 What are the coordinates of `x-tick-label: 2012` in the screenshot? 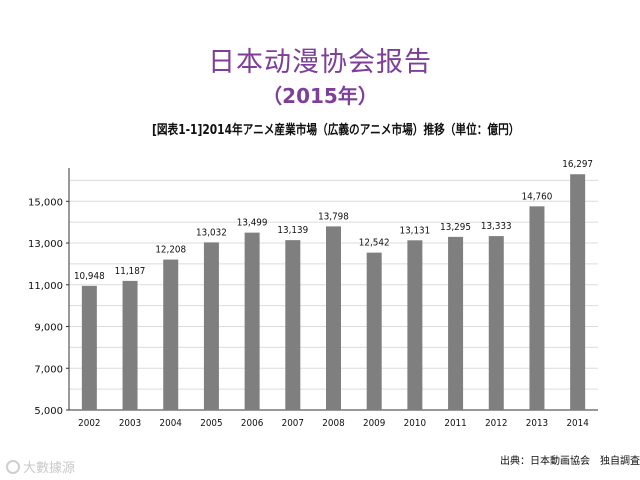 It's located at (496, 424).